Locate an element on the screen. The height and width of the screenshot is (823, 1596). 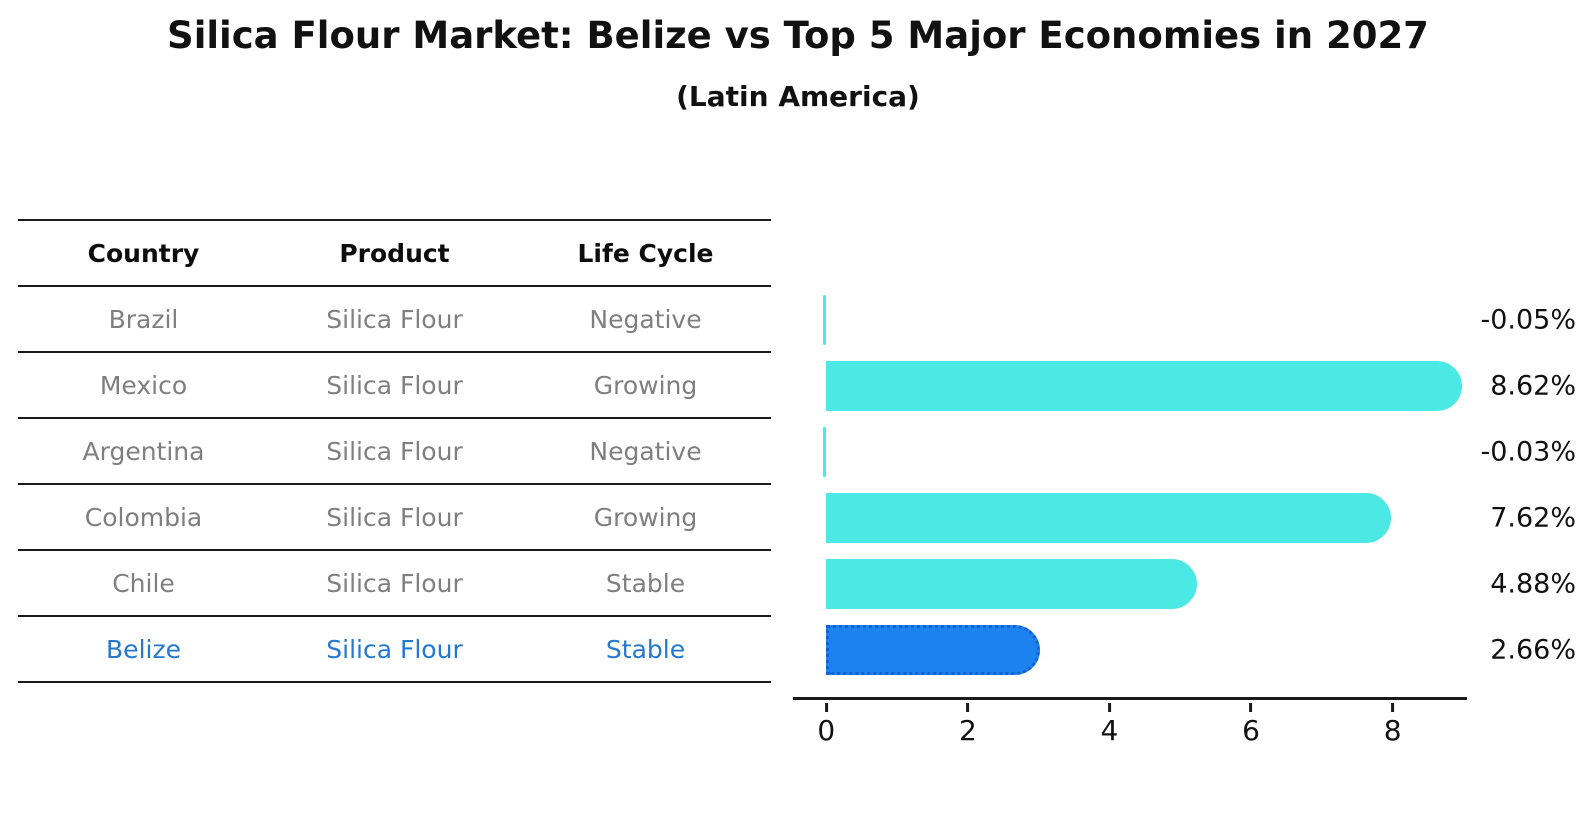
x-axis-tick: 4 is located at coordinates (1109, 725).